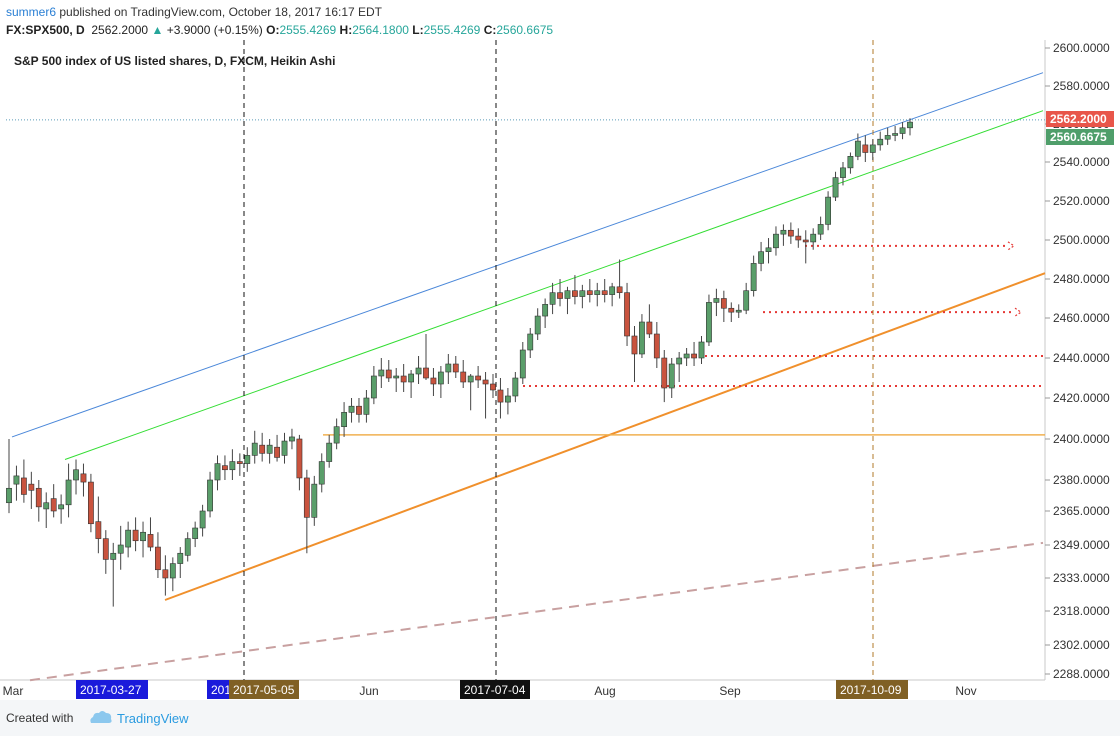 This screenshot has height=736, width=1120. I want to click on price-tick-label: 2400.0000, so click(1081, 439).